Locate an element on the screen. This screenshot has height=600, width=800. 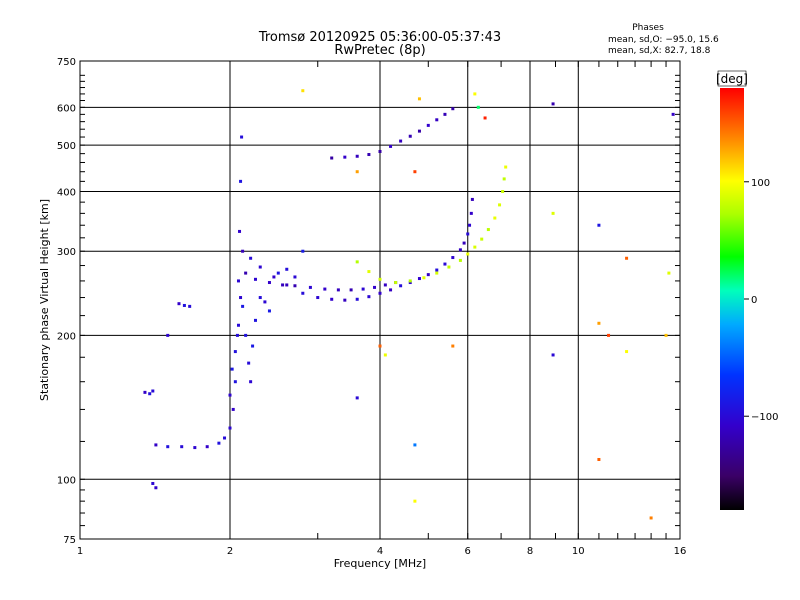
chart-subtitle: RwPretec (8p) is located at coordinates (379, 50).